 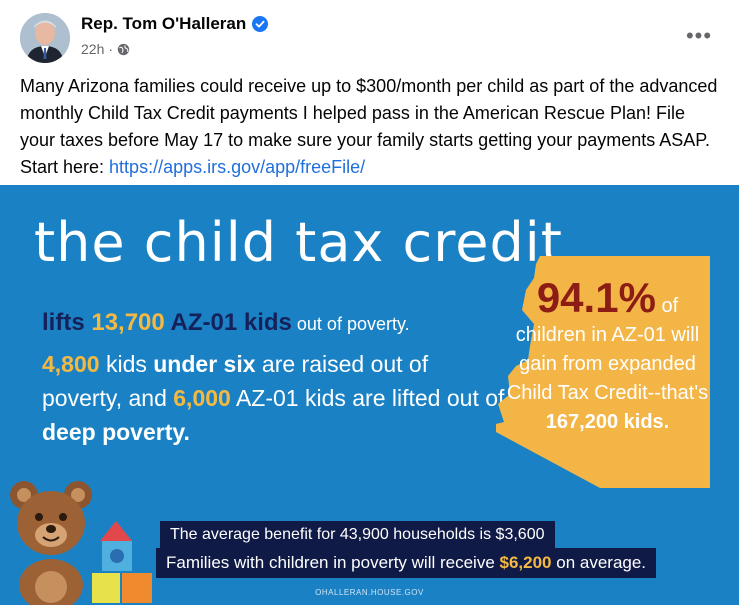 What do you see at coordinates (369, 592) in the screenshot?
I see `website-footer: OHALLERAN.HOUSE.GOV` at bounding box center [369, 592].